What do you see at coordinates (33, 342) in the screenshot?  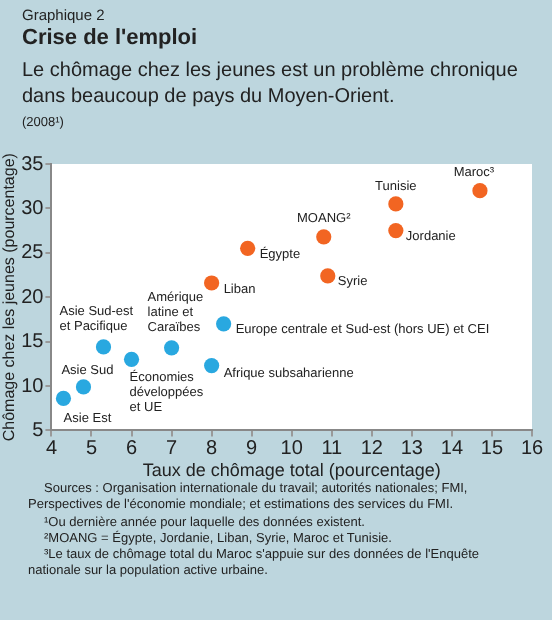 I see `y-tick-label: 15` at bounding box center [33, 342].